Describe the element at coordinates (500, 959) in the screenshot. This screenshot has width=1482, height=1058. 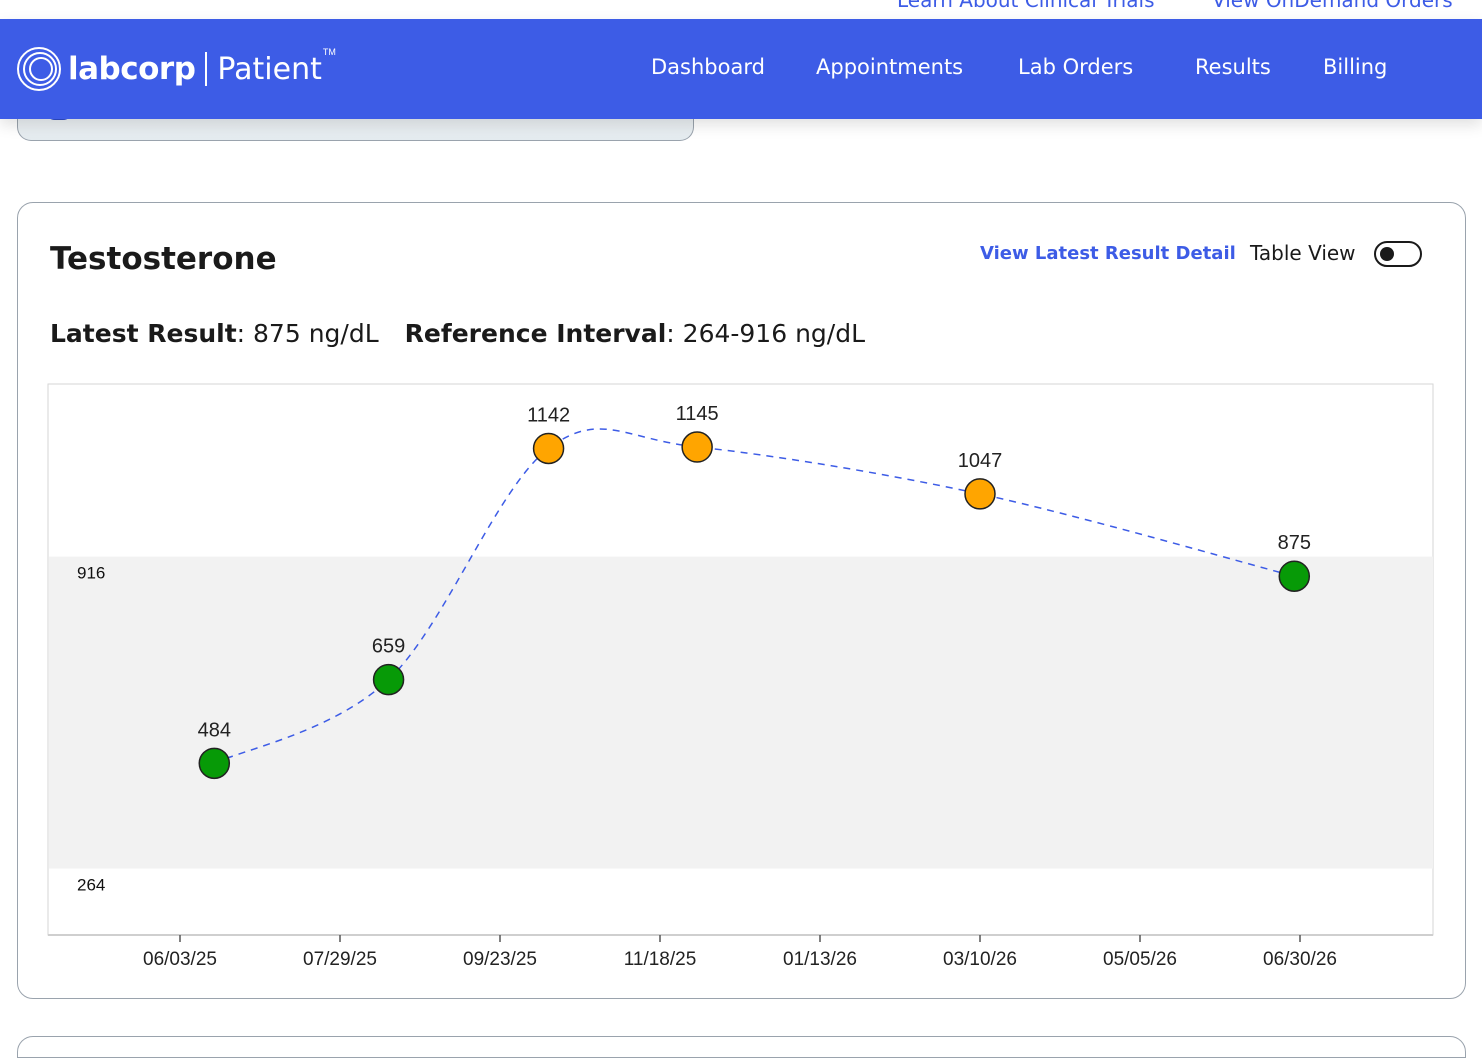
I see `x-tick-label: 09/23/25` at that location.